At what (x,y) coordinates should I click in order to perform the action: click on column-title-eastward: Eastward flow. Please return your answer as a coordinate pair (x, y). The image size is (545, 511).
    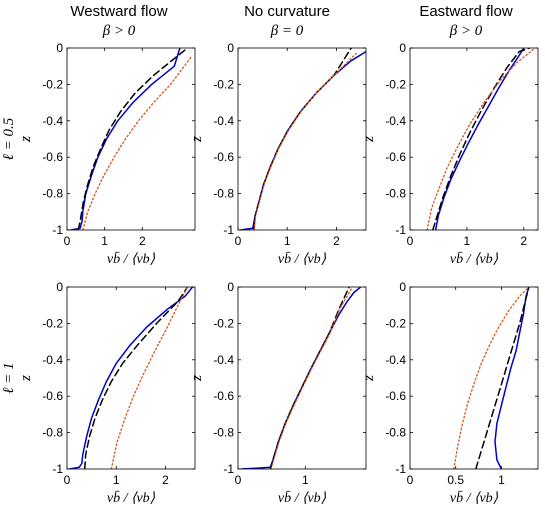
    Looking at the image, I should click on (466, 11).